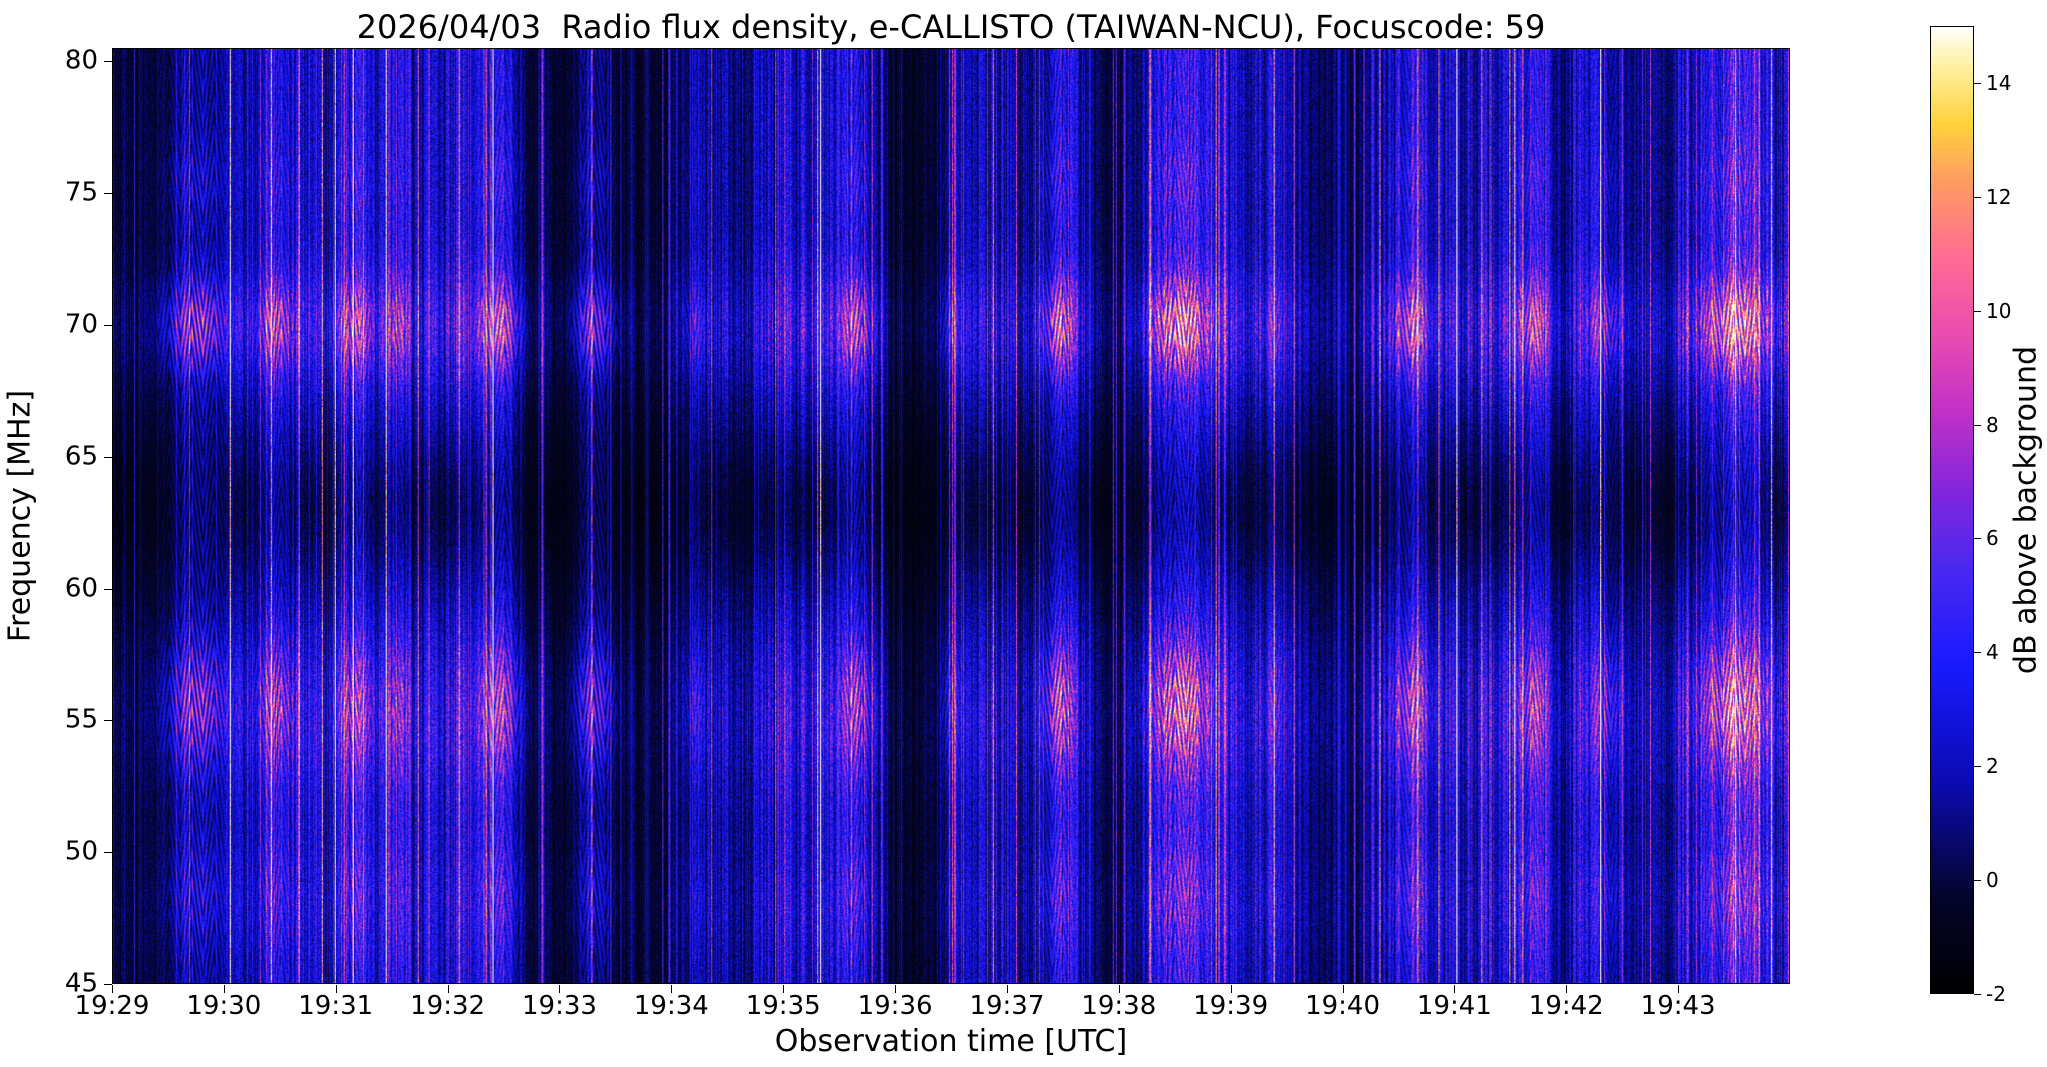 The height and width of the screenshot is (1067, 2047). Describe the element at coordinates (81, 192) in the screenshot. I see `y-tick-label: 75` at that location.